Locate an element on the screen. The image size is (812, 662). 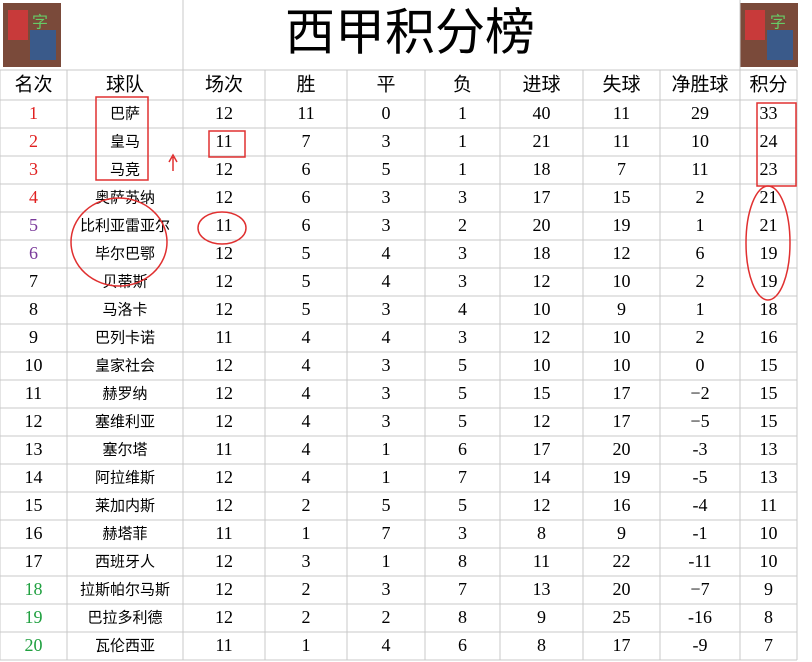
team-name: 赫罗纳 is located at coordinates (124, 393).